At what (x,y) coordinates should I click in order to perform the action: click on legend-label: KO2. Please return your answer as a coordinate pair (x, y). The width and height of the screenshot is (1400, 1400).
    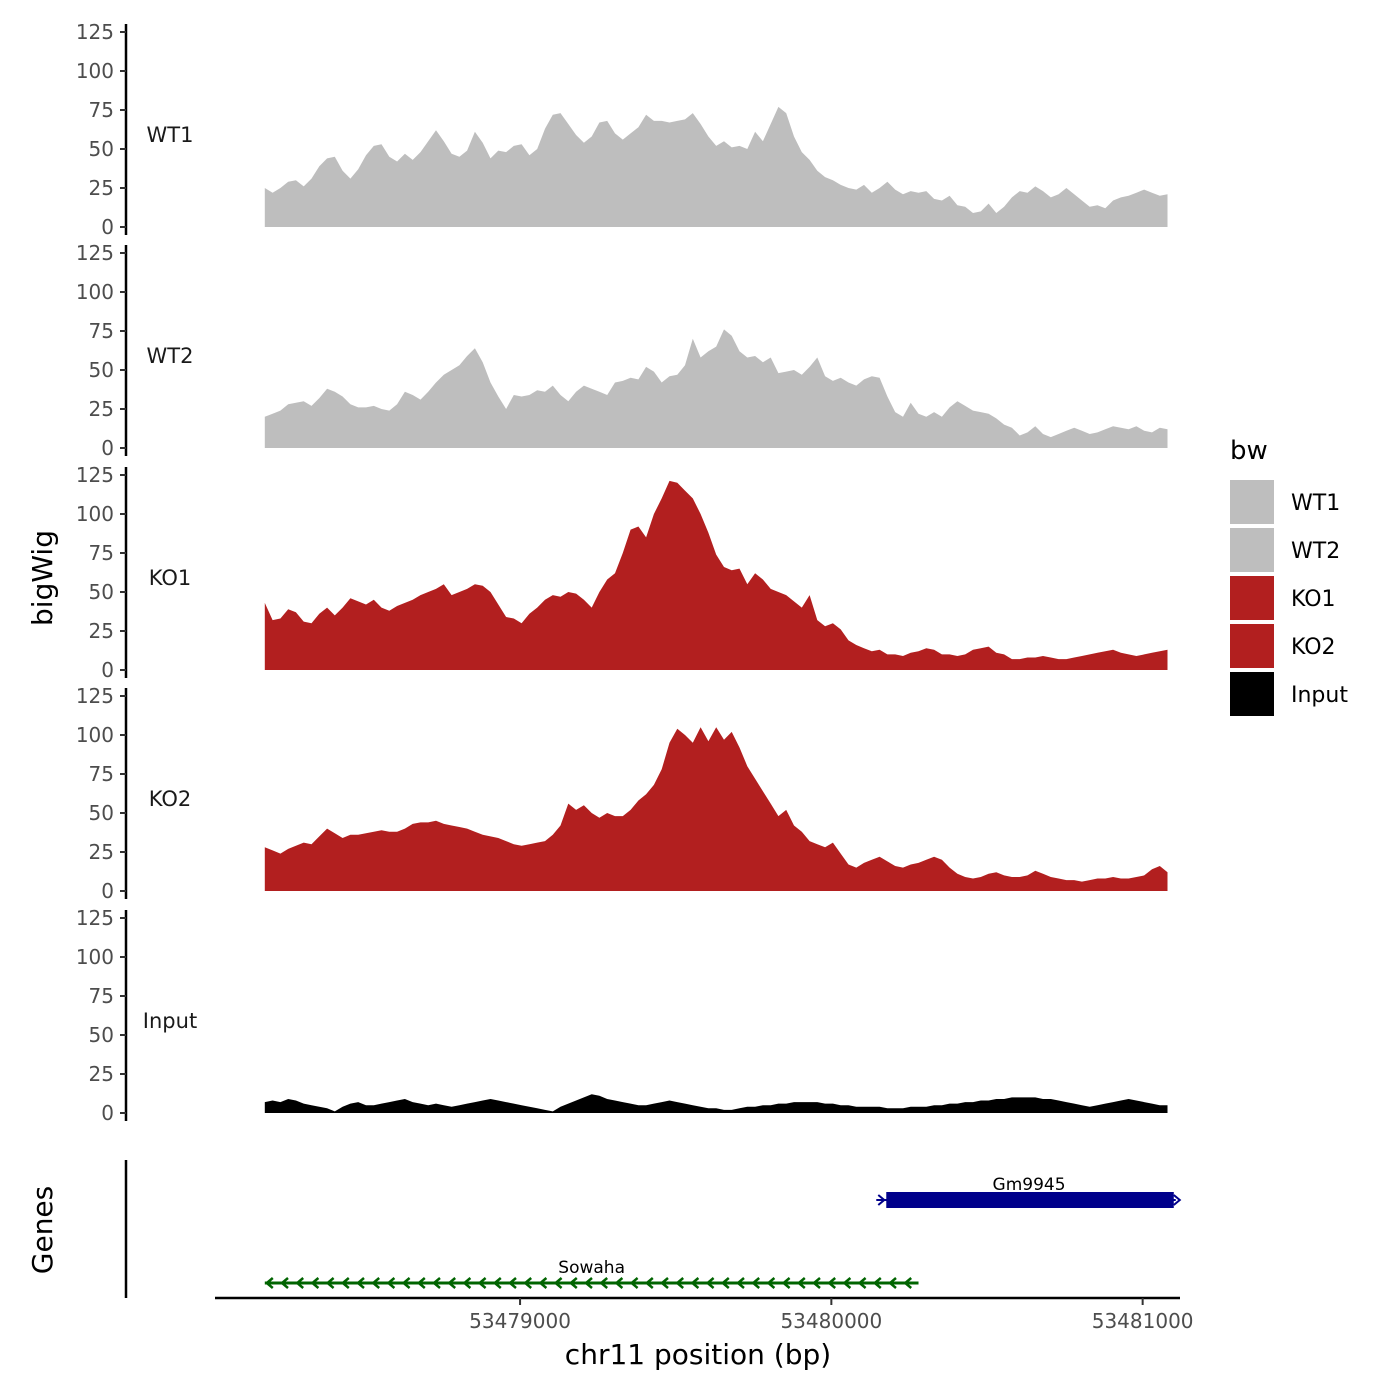
    Looking at the image, I should click on (1313, 647).